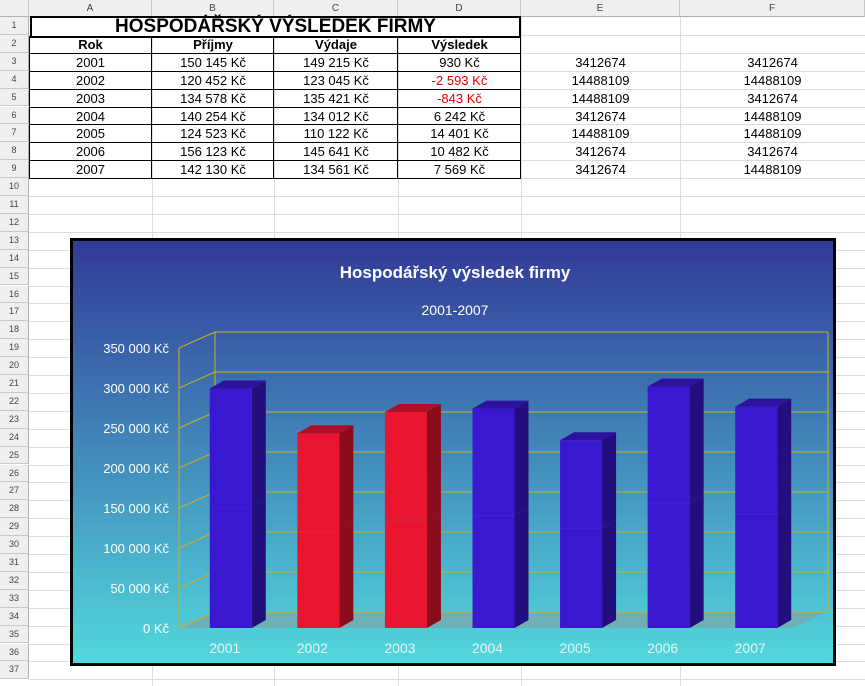 The height and width of the screenshot is (686, 865). What do you see at coordinates (14, 348) in the screenshot?
I see `row-header: 19` at bounding box center [14, 348].